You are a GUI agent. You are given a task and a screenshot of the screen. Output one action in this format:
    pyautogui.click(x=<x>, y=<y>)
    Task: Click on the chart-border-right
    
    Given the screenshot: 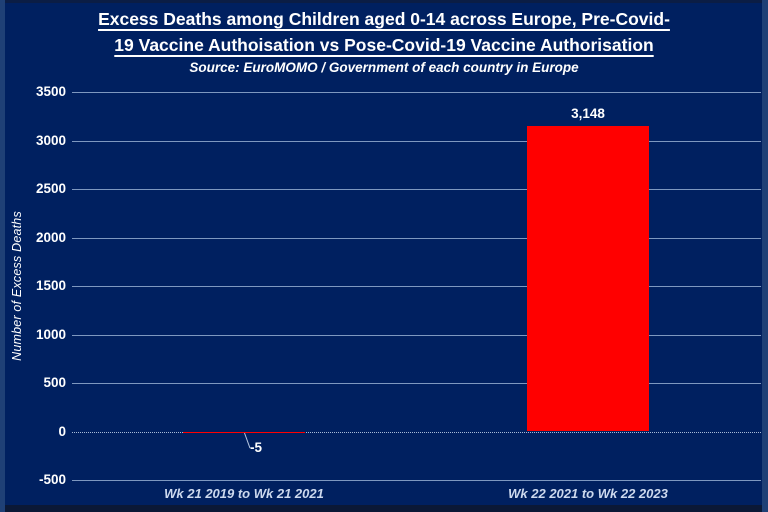 What is the action you would take?
    pyautogui.click(x=765, y=256)
    